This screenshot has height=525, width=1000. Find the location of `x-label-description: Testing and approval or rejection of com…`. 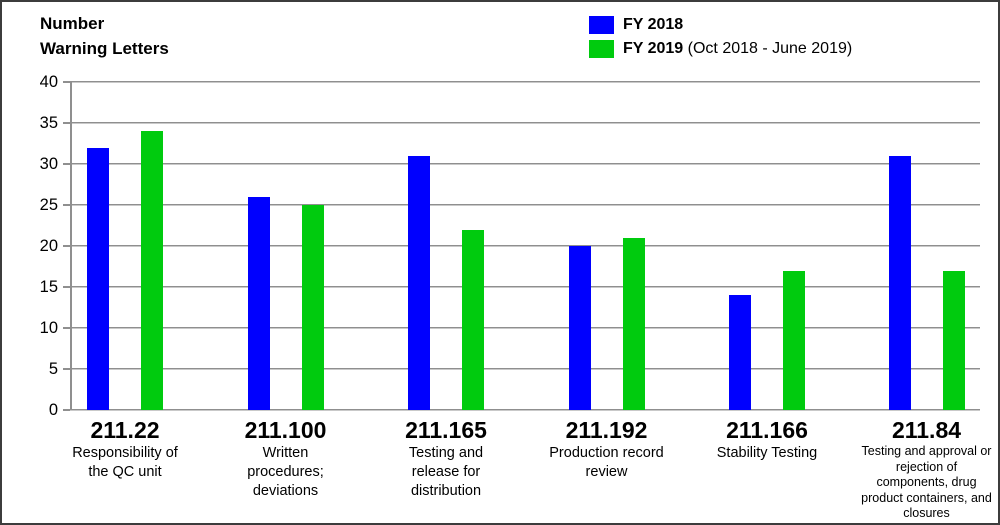

x-label-description: Testing and approval or rejection of com… is located at coordinates (926, 482).